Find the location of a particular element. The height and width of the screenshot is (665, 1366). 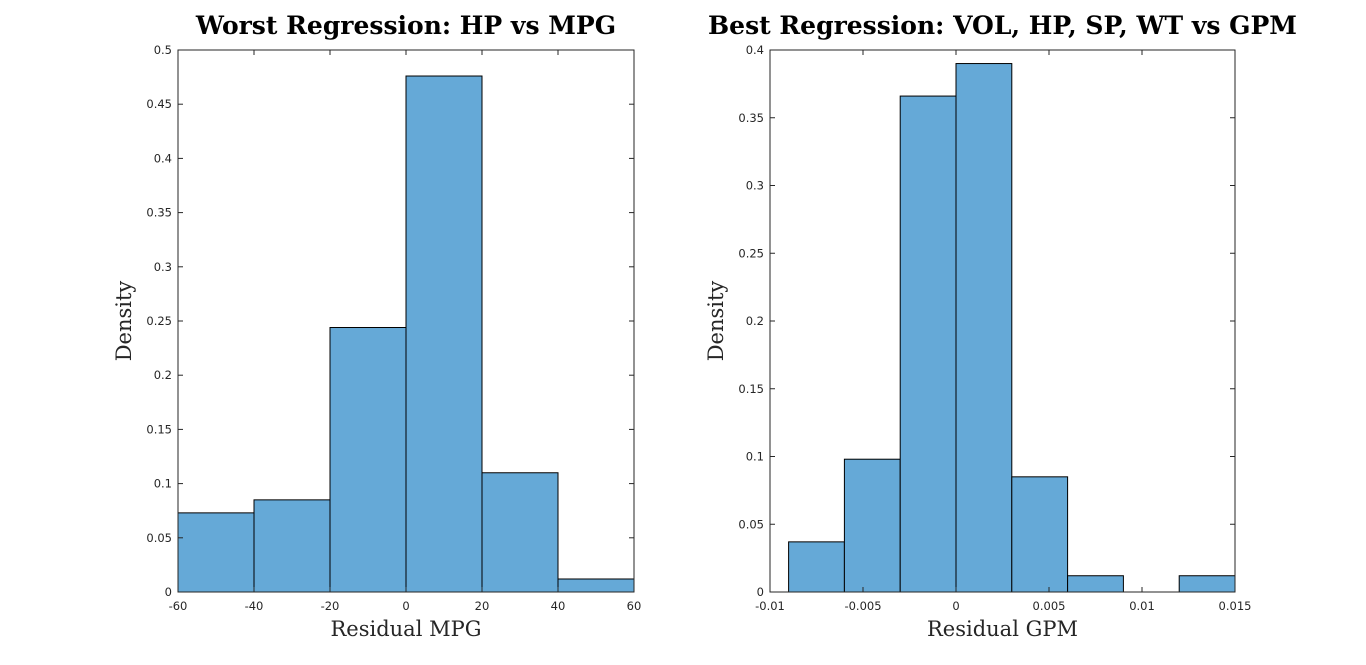

x-axis-label: Residual GPM is located at coordinates (1002, 629).